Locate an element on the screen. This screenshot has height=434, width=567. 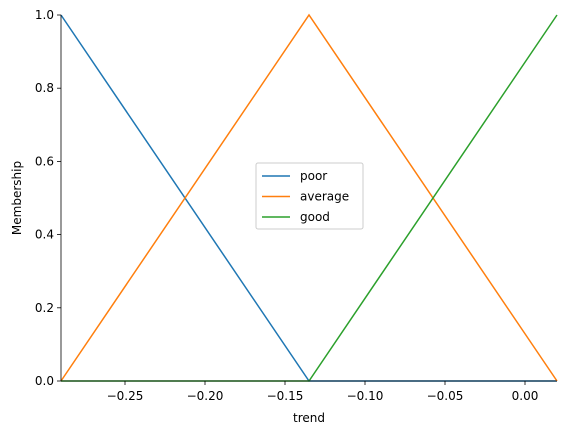
legend-box is located at coordinates (309, 196).